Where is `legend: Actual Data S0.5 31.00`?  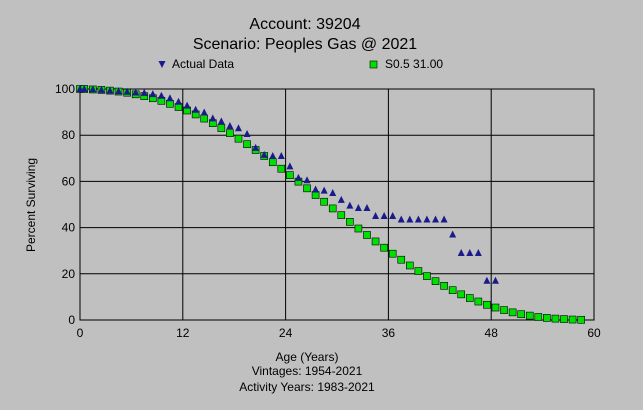
legend: Actual Data S0.5 31.00 is located at coordinates (300, 64).